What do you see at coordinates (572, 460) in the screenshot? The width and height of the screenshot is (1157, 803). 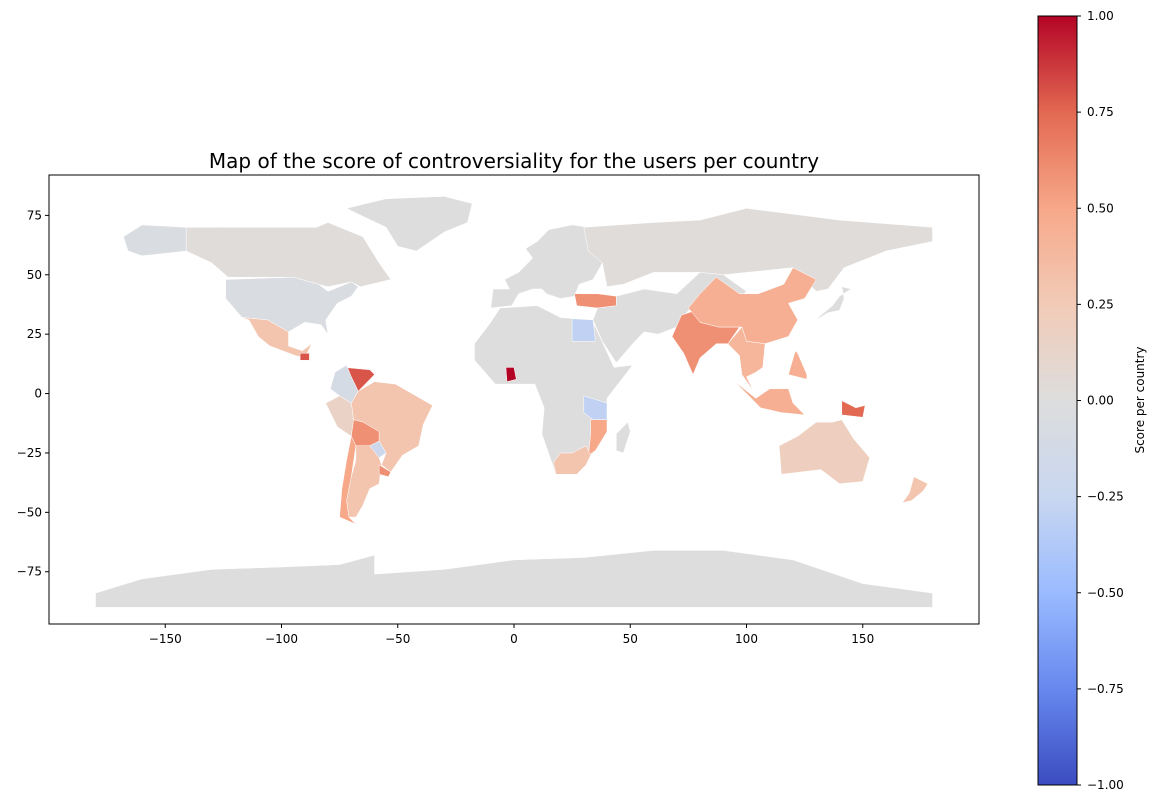 I see `region-south-africa` at bounding box center [572, 460].